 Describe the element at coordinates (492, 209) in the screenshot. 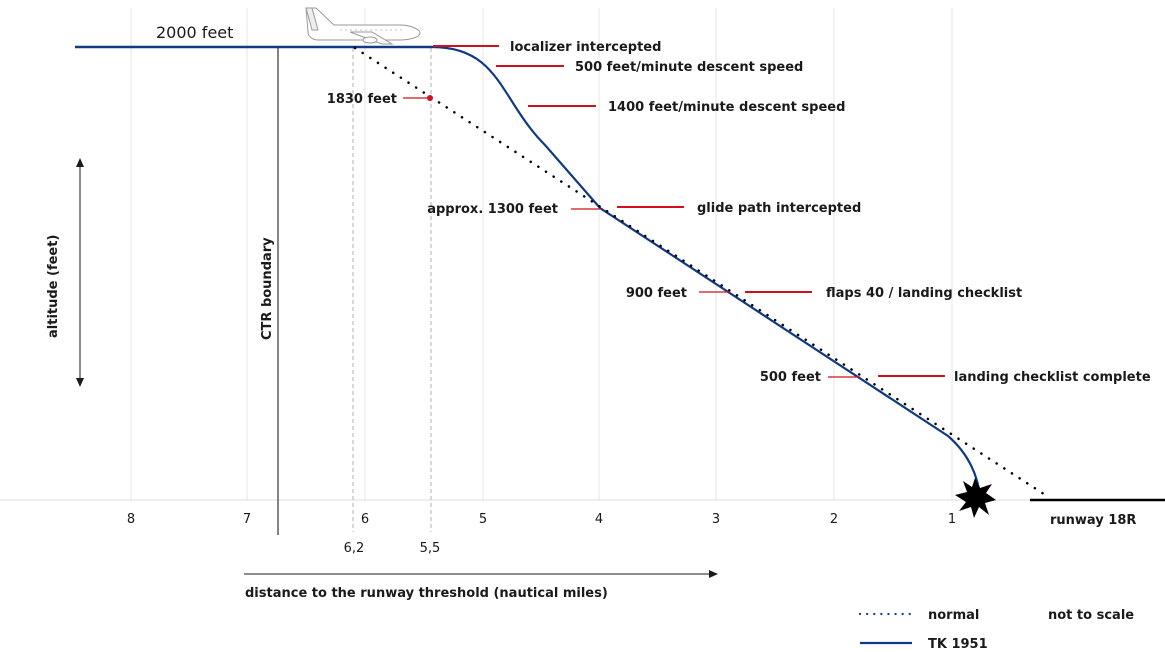

I see `label-1300: approx. 1300 feet` at that location.